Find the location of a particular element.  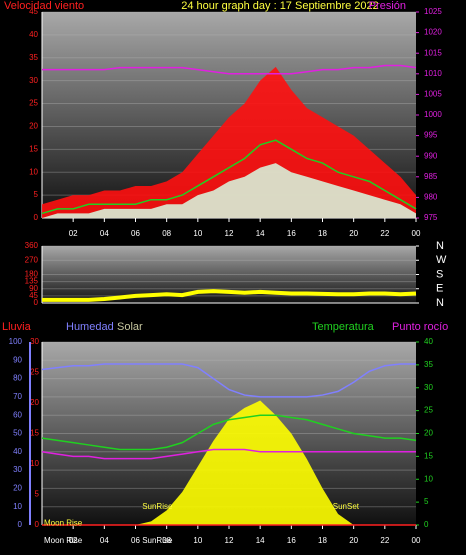

y-tick-label: 80 is located at coordinates (17, 378).